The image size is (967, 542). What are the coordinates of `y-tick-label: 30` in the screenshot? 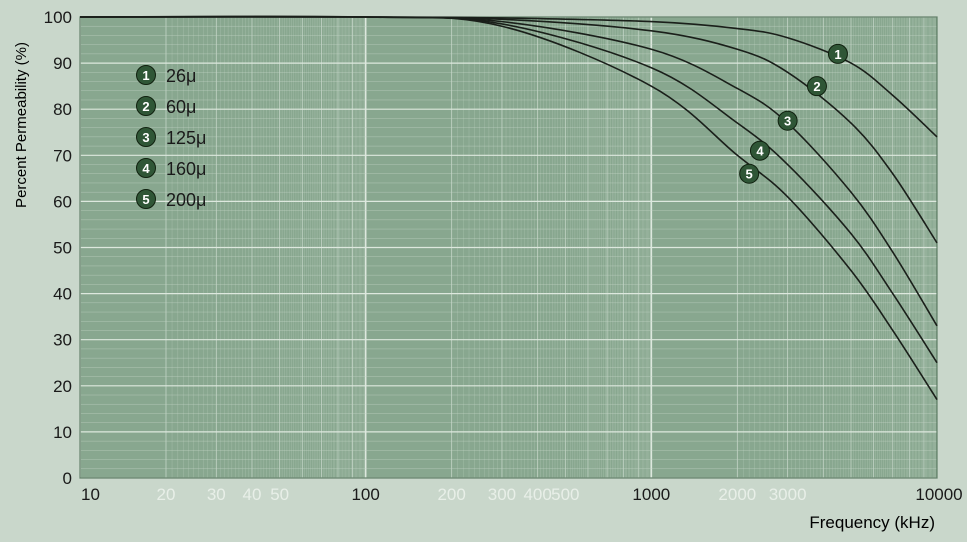 It's located at (62, 340).